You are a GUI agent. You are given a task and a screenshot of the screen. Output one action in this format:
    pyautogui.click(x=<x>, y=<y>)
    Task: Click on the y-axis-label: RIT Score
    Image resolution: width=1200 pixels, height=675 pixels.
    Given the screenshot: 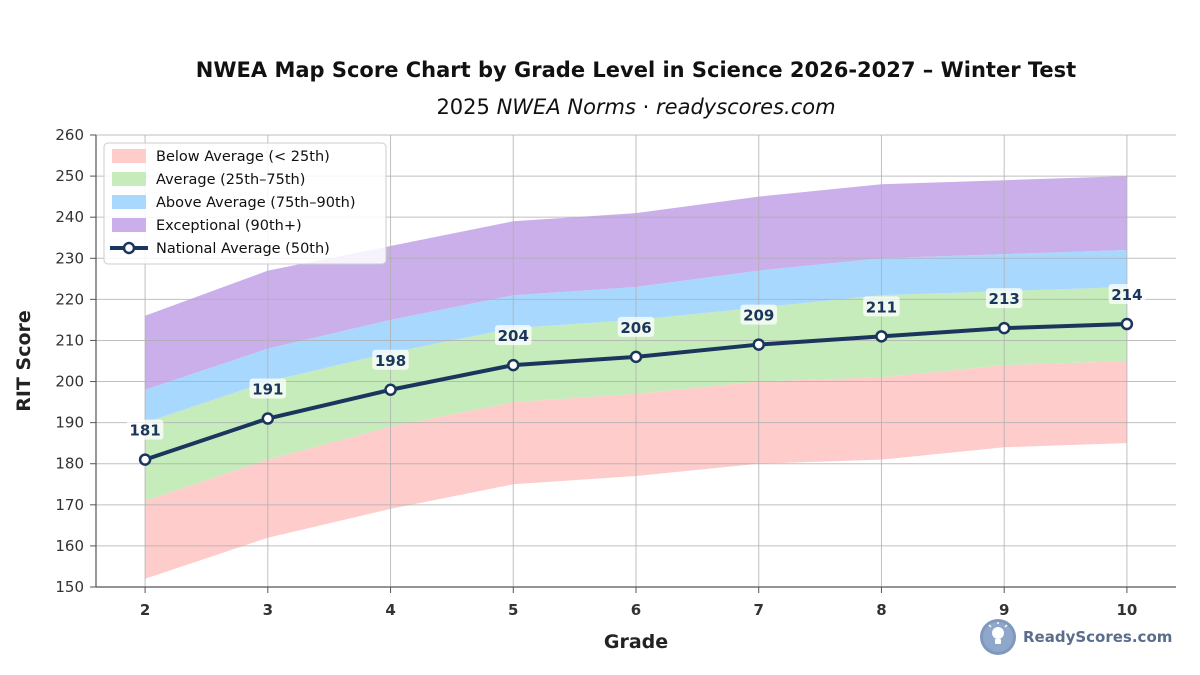 What is the action you would take?
    pyautogui.click(x=24, y=361)
    